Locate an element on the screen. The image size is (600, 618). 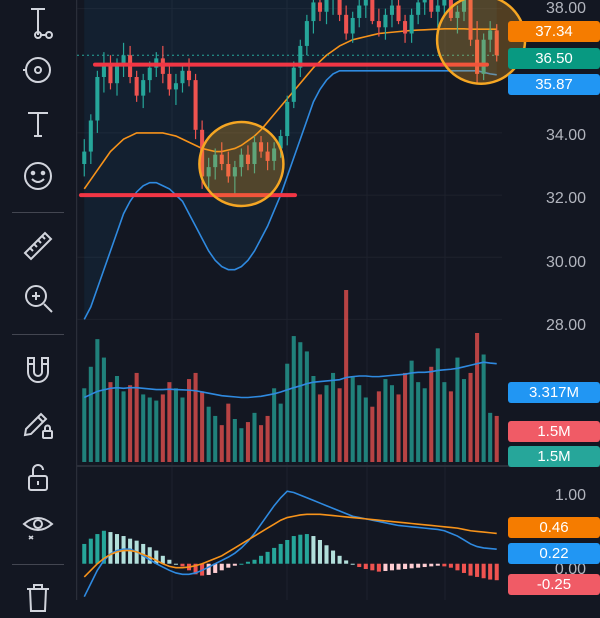
magnet-icon is located at coordinates (38, 370).